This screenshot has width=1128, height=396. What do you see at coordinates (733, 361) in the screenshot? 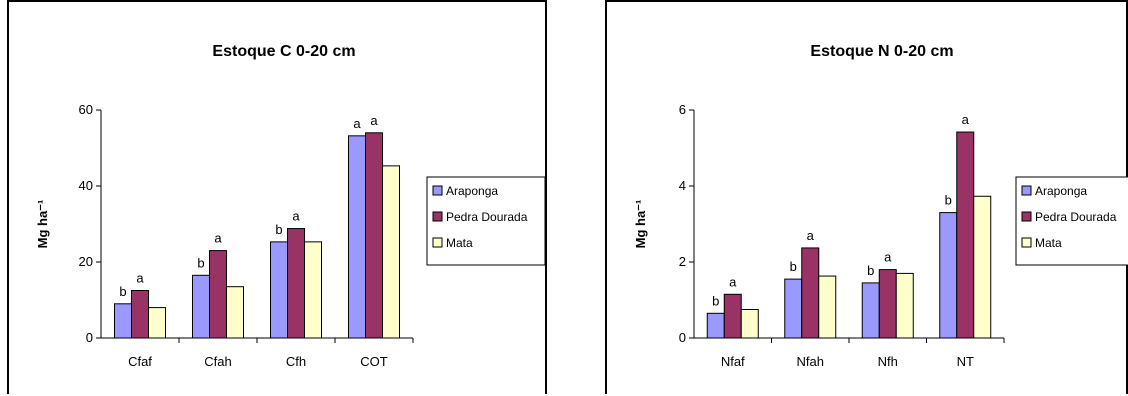
I see `x-tick-label: Nfaf` at bounding box center [733, 361].